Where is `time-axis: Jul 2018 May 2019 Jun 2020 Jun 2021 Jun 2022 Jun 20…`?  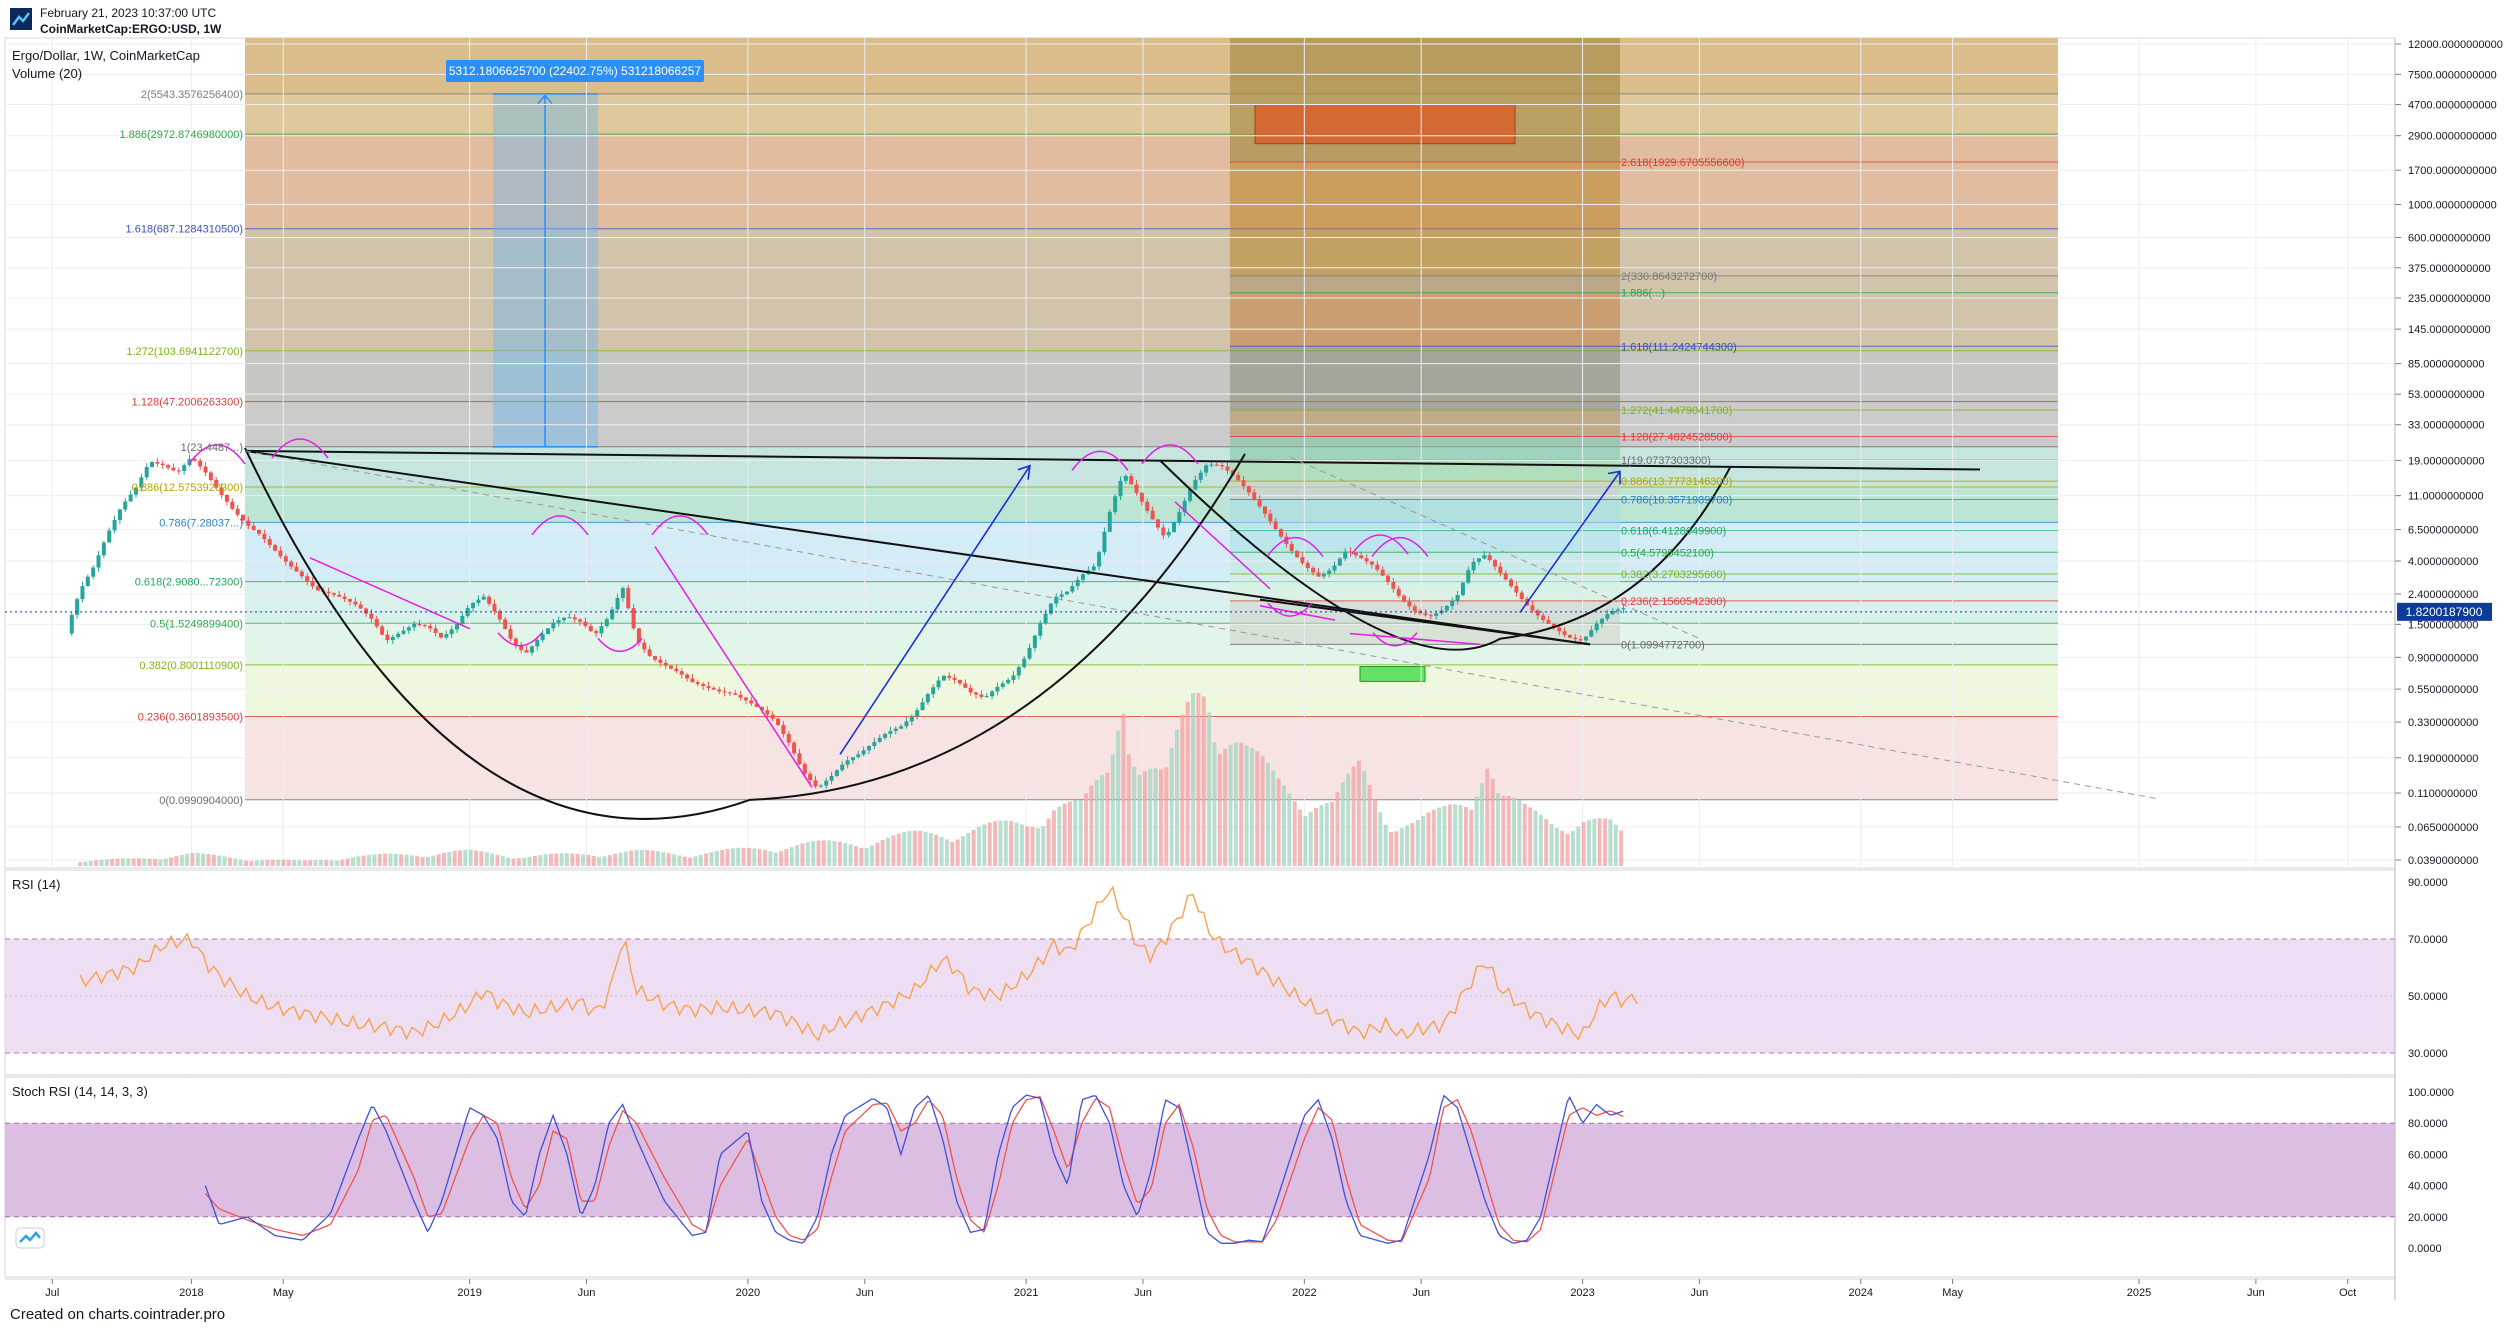
time-axis: Jul 2018 May 2019 Jun 2020 Jun 2021 Jun 2022 Jun 20… is located at coordinates (1200, 1288).